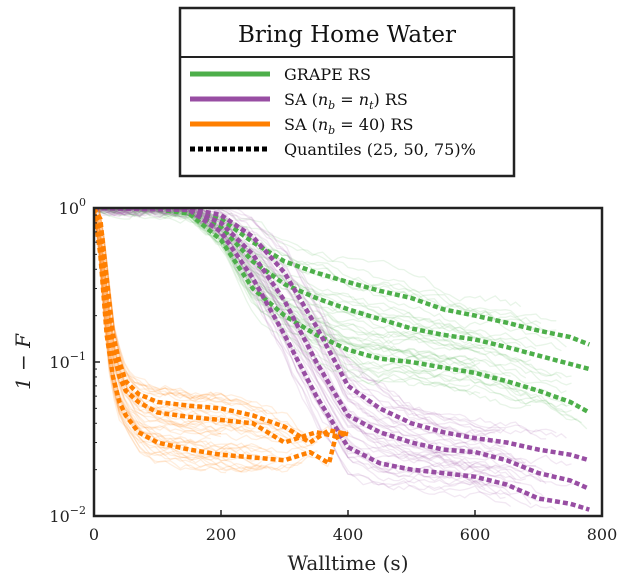 This screenshot has width=620, height=581. Describe the element at coordinates (327, 74) in the screenshot. I see `legend-label: GRAPE RS` at that location.